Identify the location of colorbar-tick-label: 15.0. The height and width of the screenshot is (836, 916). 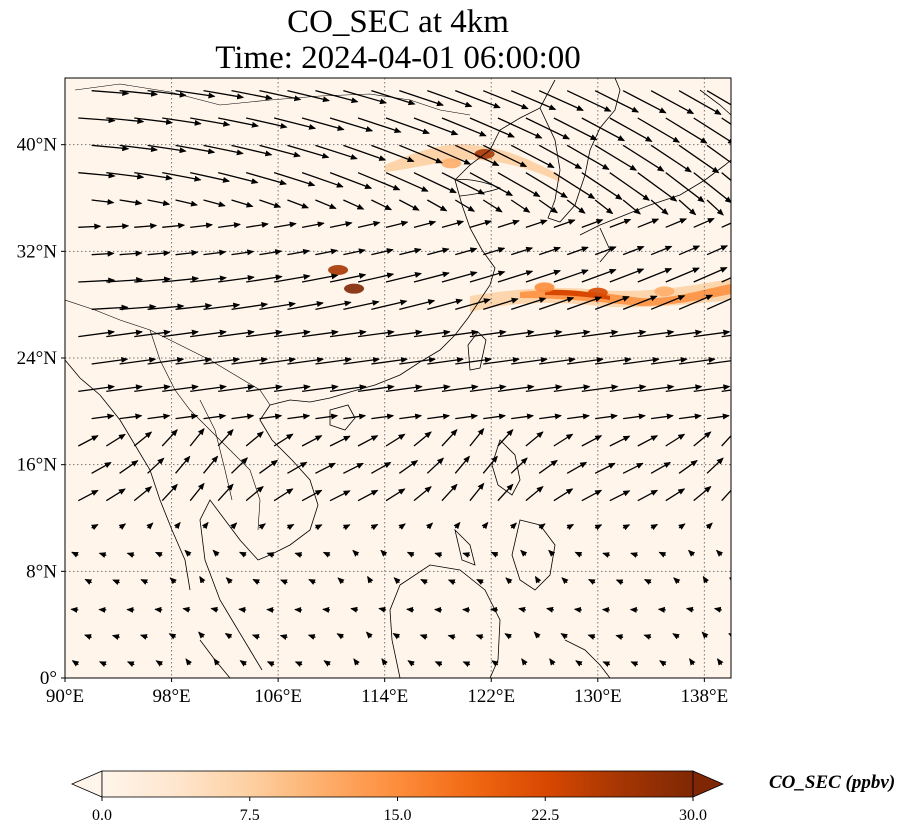
(398, 815).